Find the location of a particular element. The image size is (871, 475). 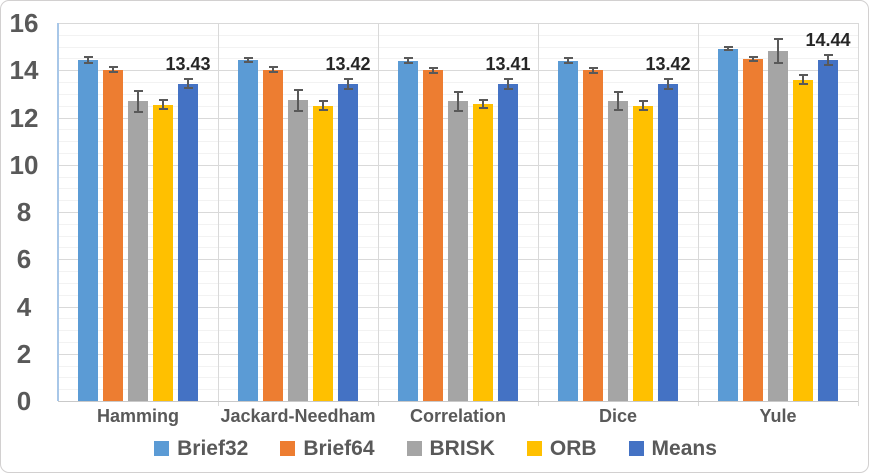

x-category-label-dice: Dice is located at coordinates (618, 416).